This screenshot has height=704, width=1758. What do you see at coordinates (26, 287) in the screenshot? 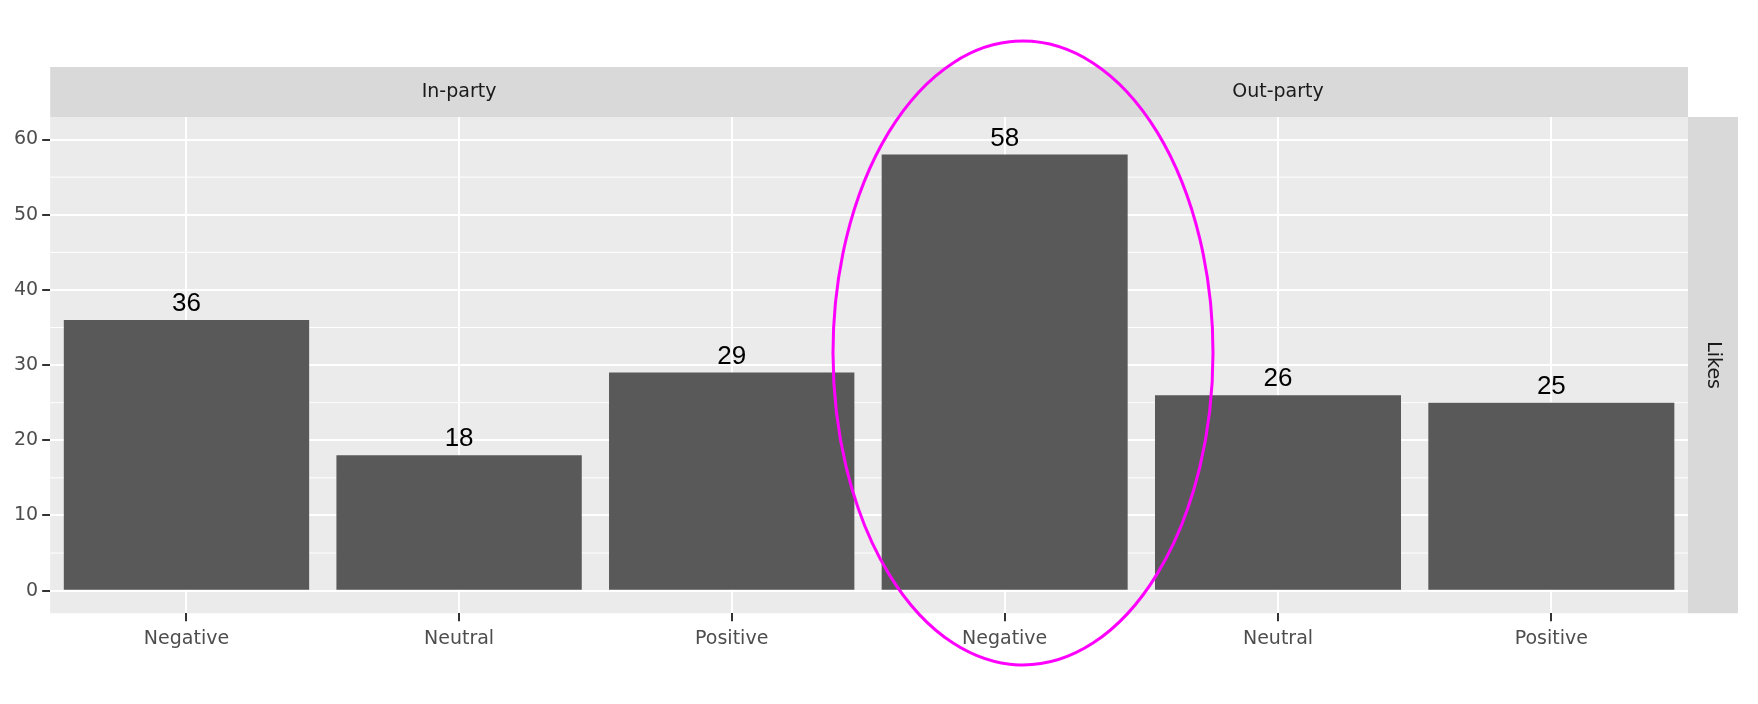
I see `y-tick-label: 40` at bounding box center [26, 287].